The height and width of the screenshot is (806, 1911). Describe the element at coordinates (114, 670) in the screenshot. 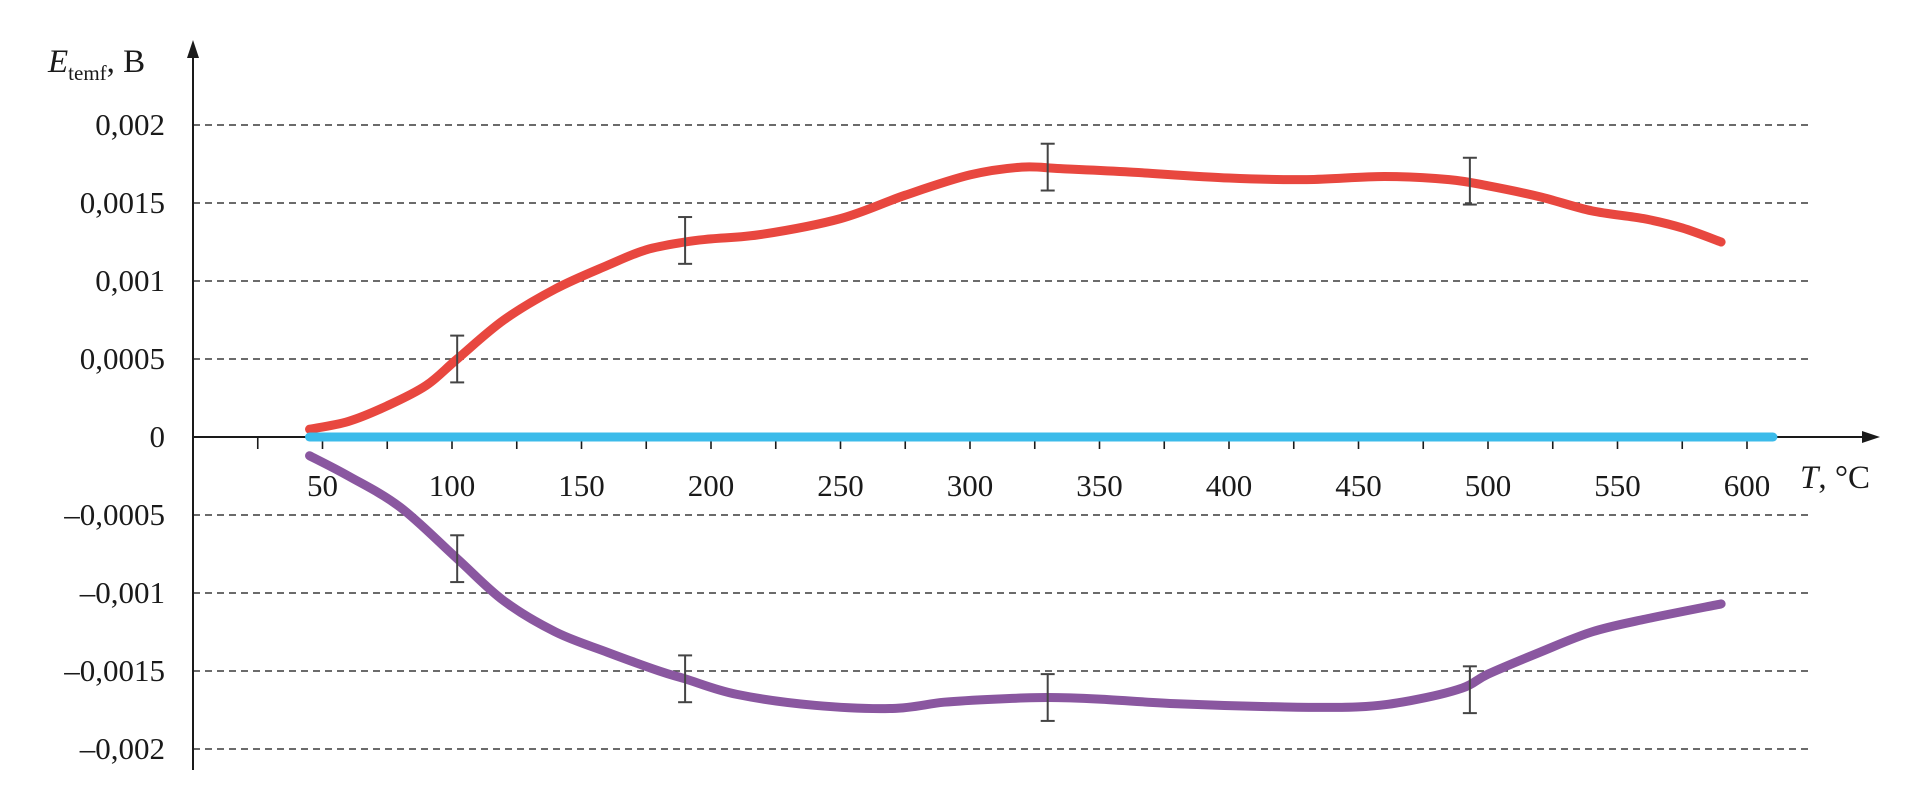

I see `y-tick-label: –0,0015` at that location.